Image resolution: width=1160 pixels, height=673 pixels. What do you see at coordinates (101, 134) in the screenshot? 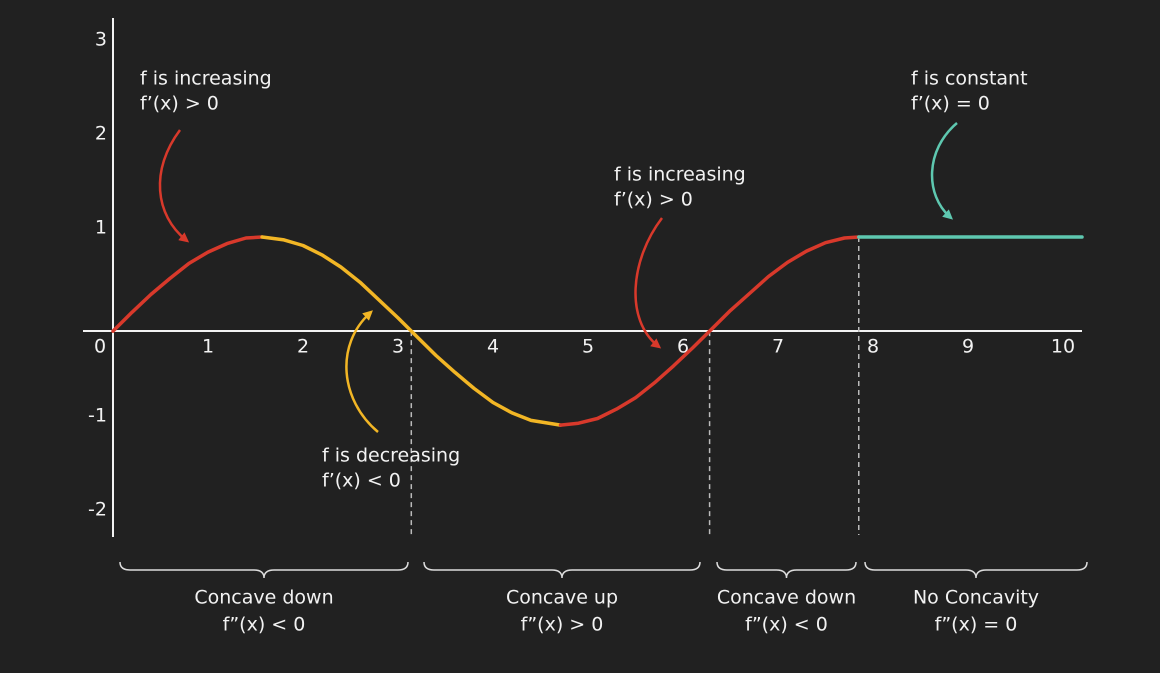
I see `y-tick-label: 2` at bounding box center [101, 134].